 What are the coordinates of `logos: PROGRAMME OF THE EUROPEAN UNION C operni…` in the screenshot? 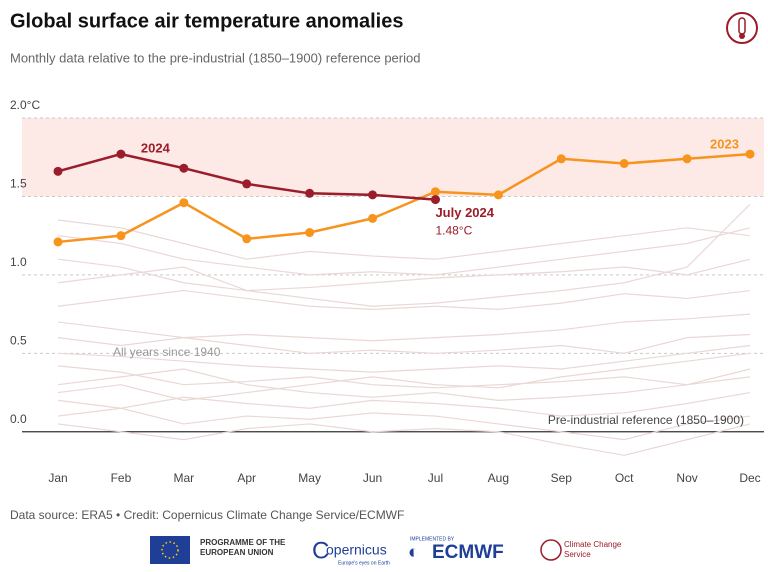 It's located at (386, 551).